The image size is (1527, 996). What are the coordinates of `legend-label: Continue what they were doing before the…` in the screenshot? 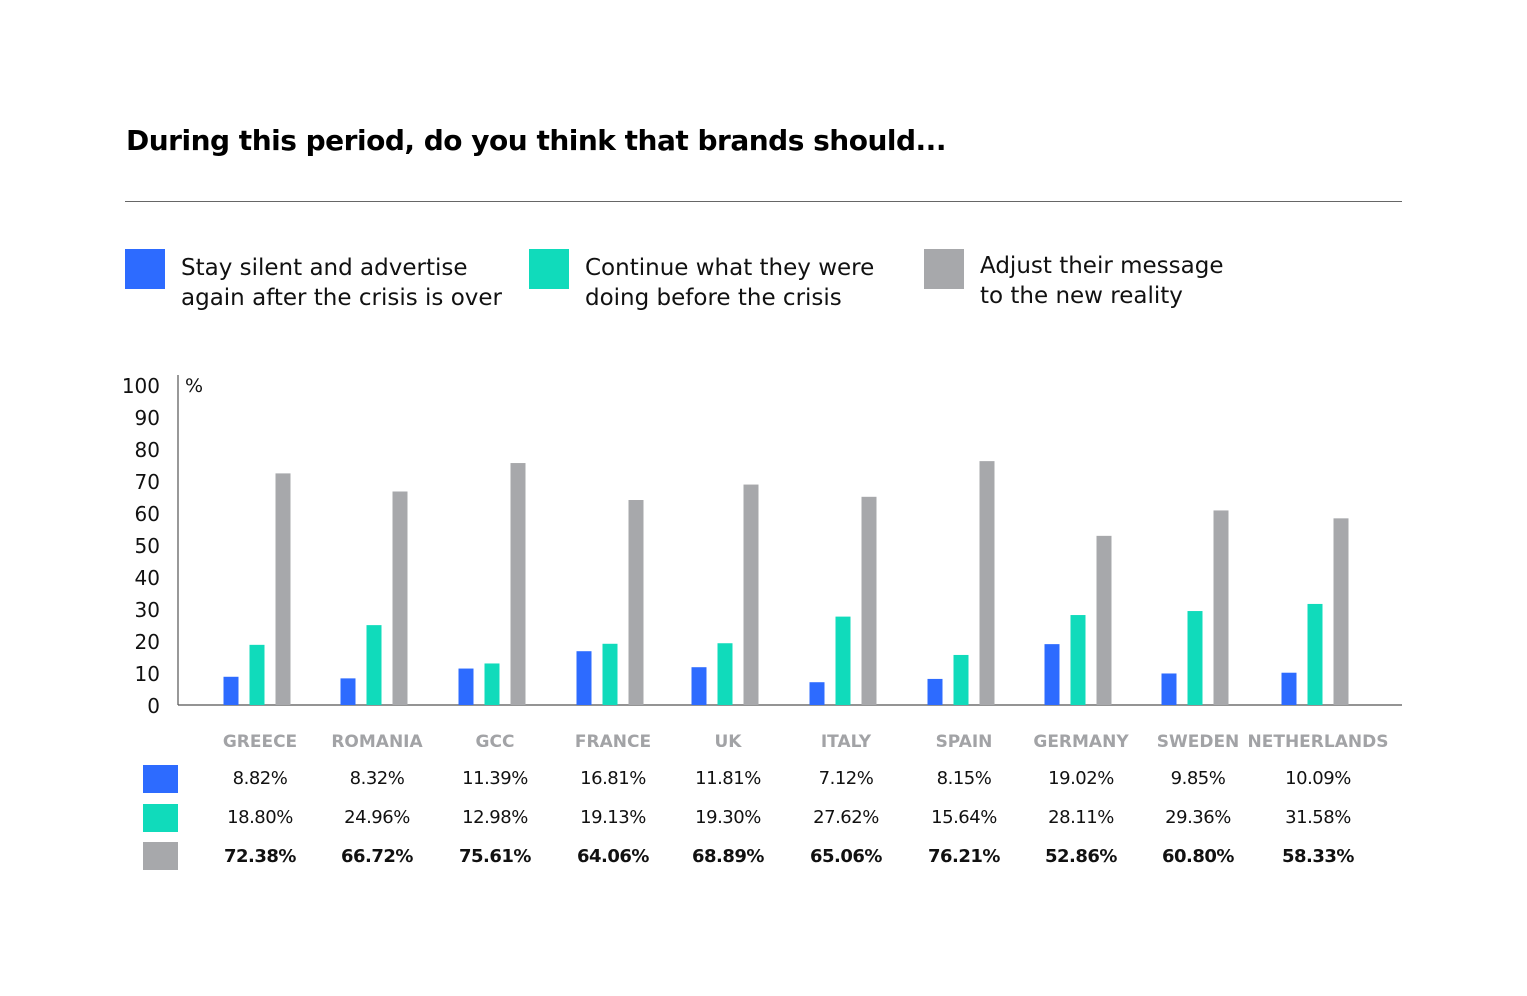 It's located at (730, 283).